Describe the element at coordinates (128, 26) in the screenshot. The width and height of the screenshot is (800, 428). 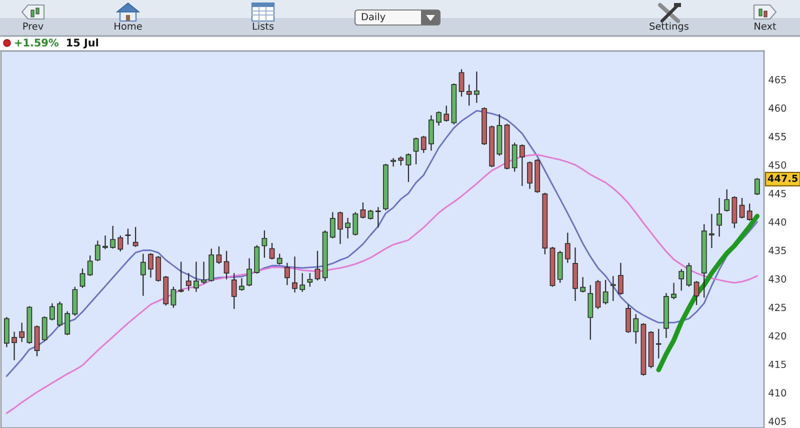
I see `text: Home` at that location.